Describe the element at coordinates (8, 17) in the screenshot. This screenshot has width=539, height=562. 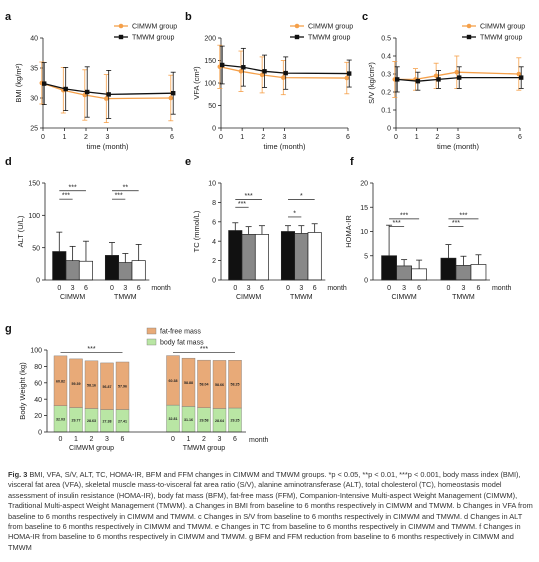
I see `panel-letter: a` at that location.